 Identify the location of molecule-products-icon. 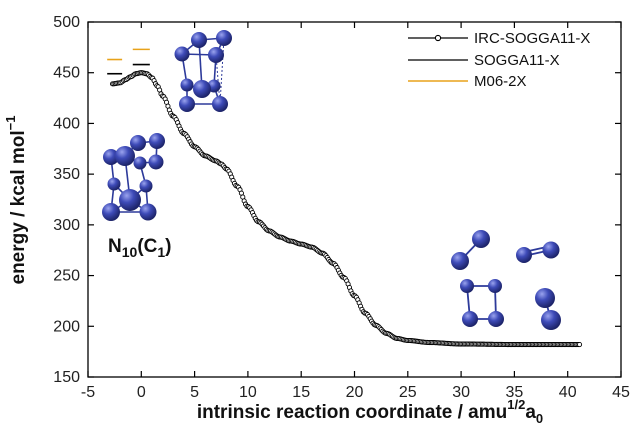
(506, 280).